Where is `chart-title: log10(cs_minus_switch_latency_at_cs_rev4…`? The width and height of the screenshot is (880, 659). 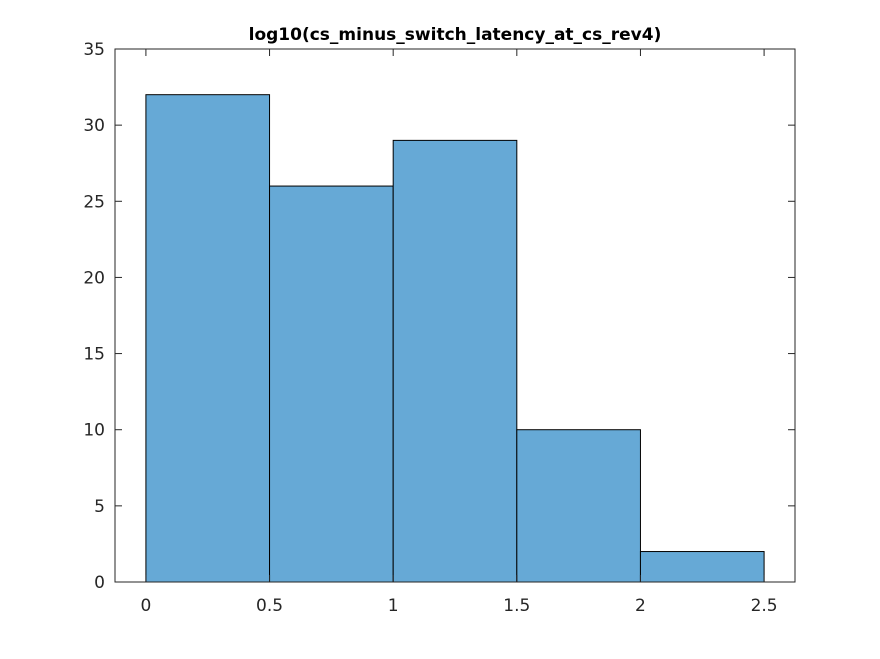
chart-title: log10(cs_minus_switch_latency_at_cs_rev4… is located at coordinates (455, 35).